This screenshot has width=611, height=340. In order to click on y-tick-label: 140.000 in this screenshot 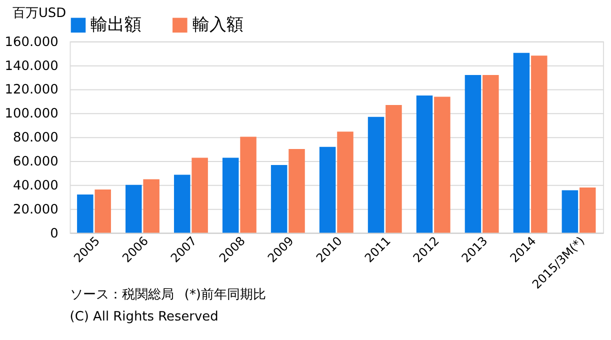, I will do `click(31, 66)`.